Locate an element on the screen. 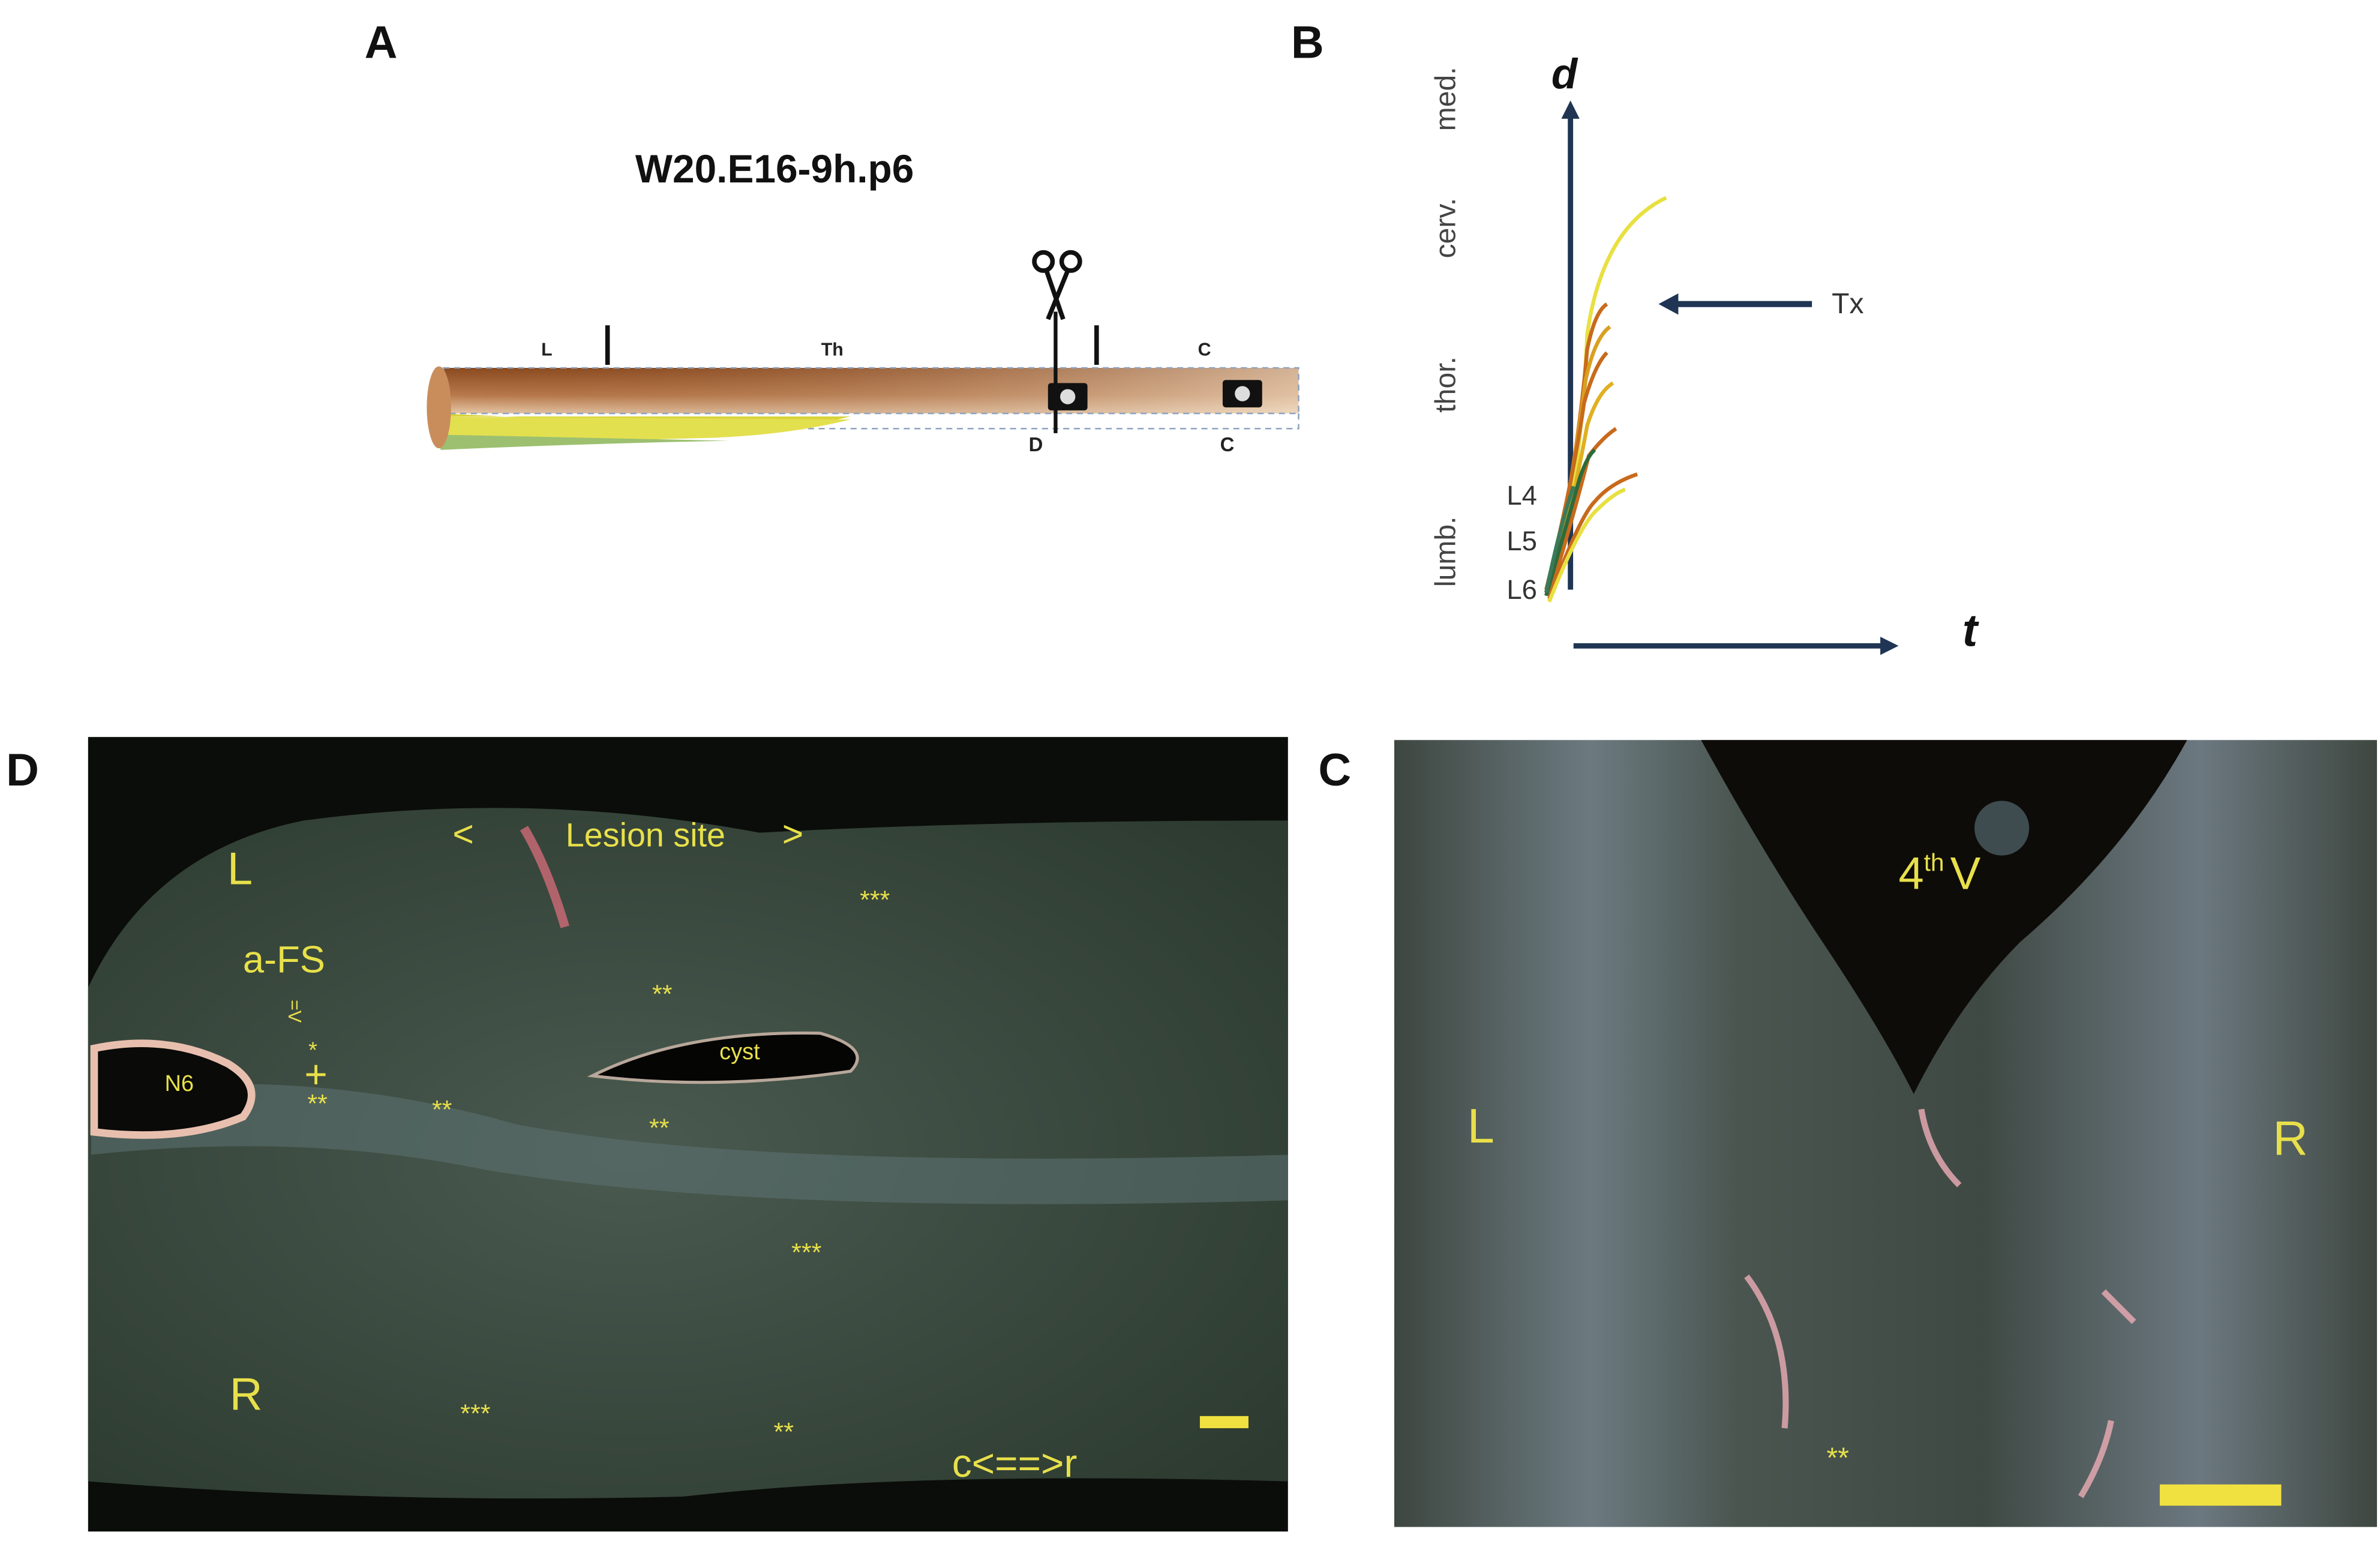  marker-label: D is located at coordinates (1036, 444).